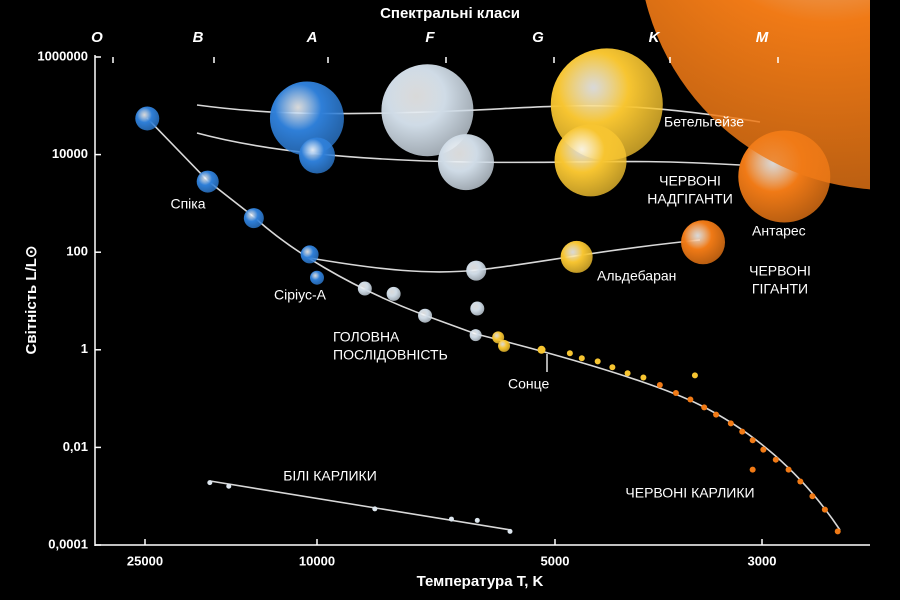  Describe the element at coordinates (77, 251) in the screenshot. I see `y-tick-label: 100` at that location.